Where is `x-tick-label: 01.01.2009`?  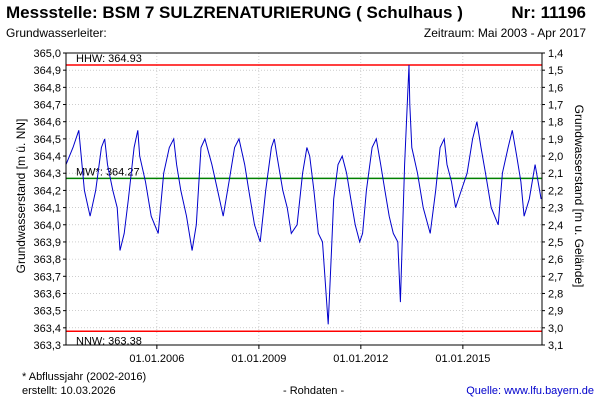
x-tick-label: 01.01.2009 is located at coordinates (258, 359).